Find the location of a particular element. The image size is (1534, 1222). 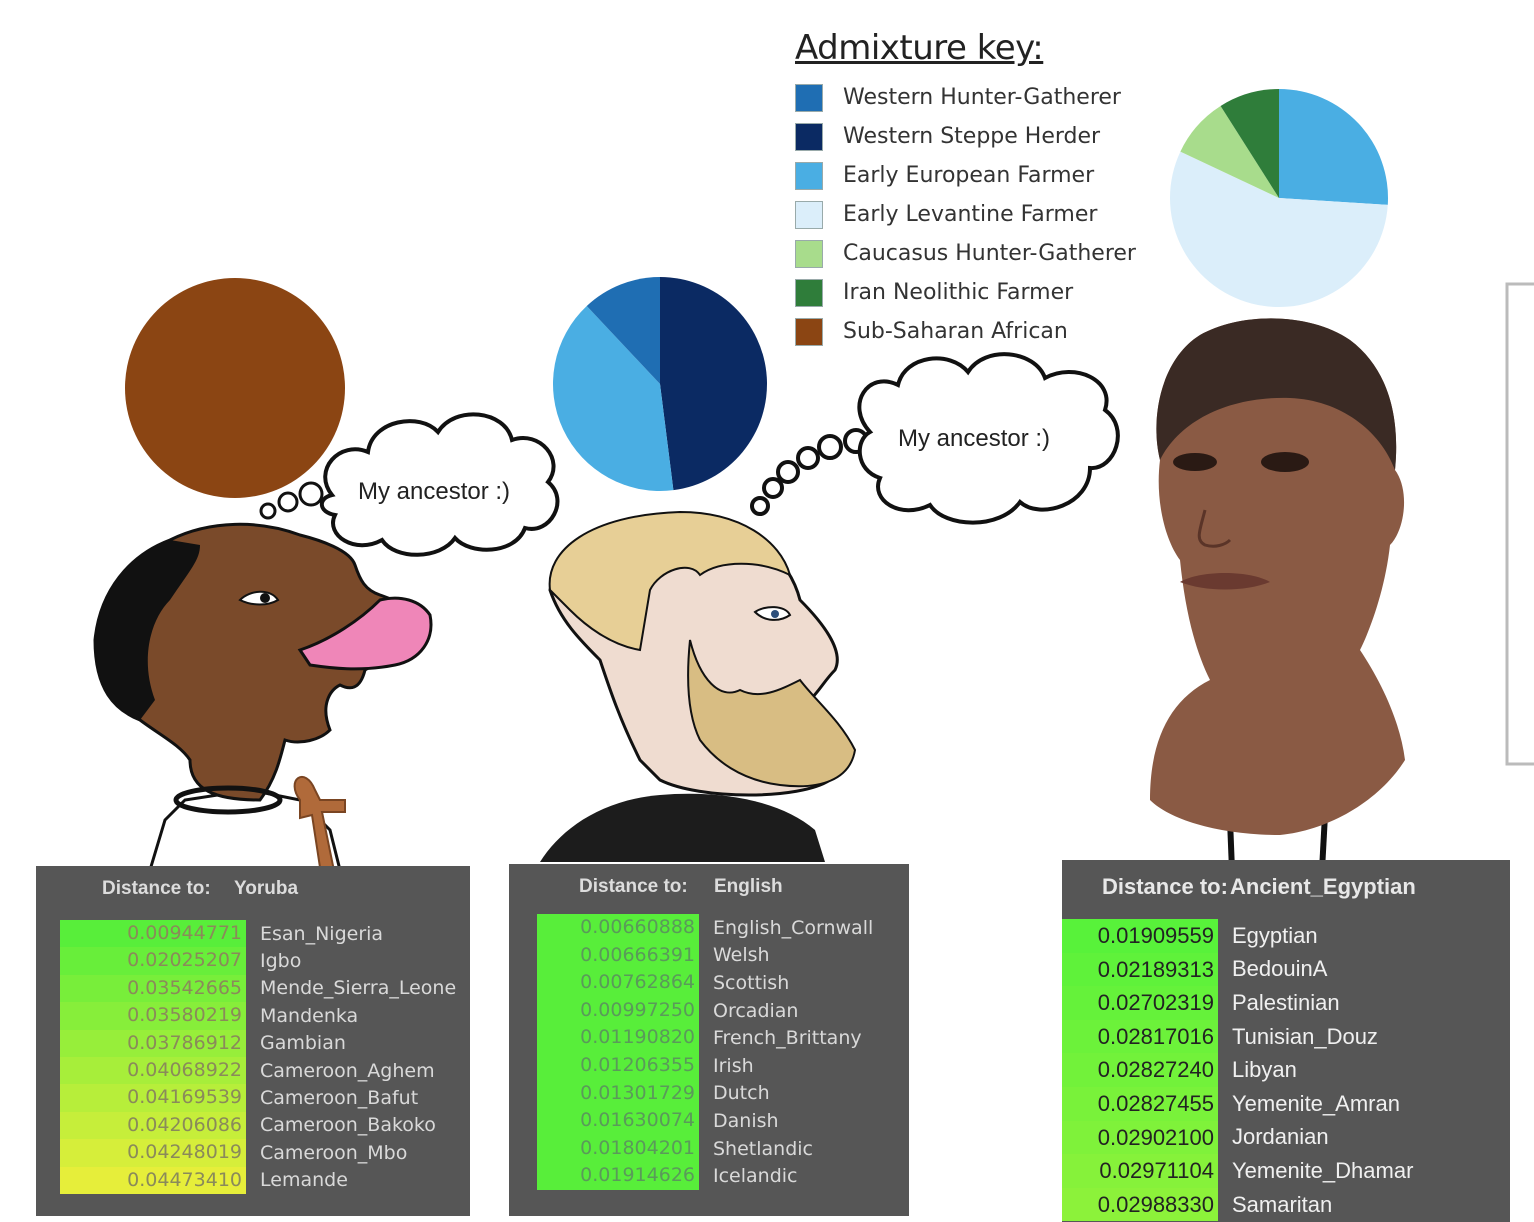

distance-value: 0.01301729 is located at coordinates (618, 1093).